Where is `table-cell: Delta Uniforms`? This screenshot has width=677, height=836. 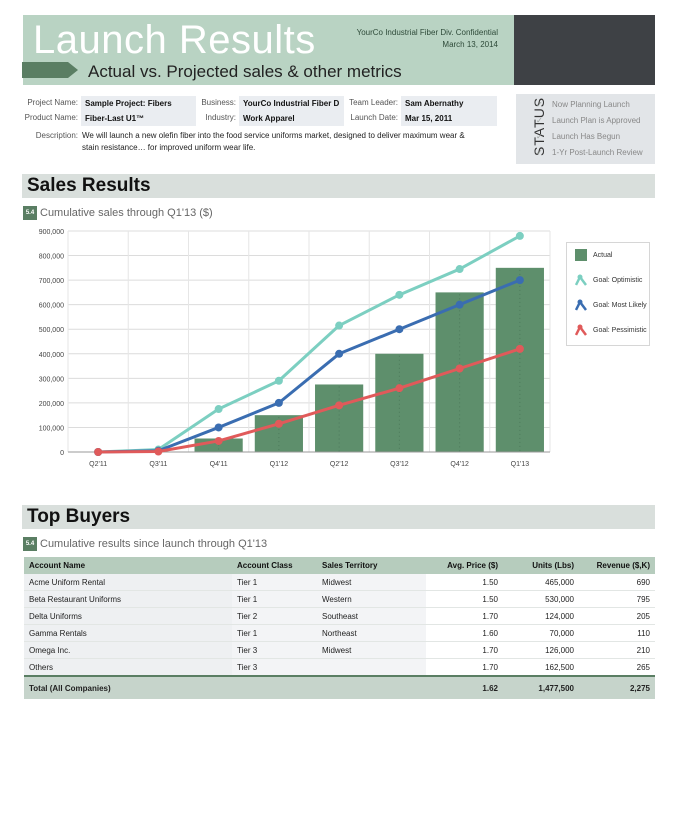
table-cell: Delta Uniforms is located at coordinates (128, 616).